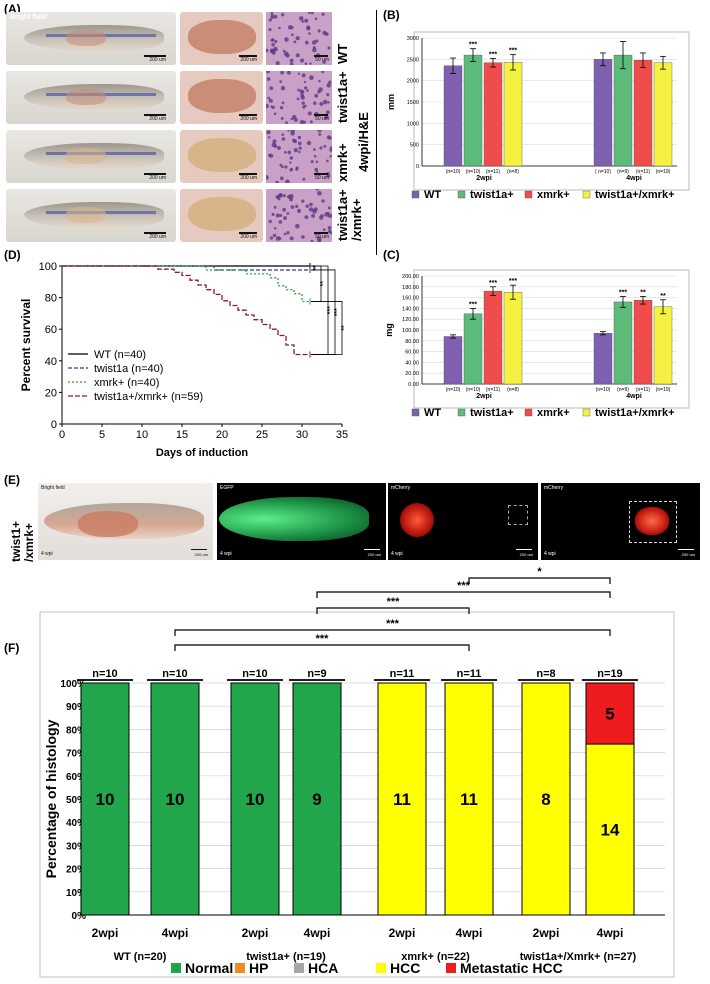  What do you see at coordinates (76, 823) in the screenshot?
I see `y-tick-label: 40%` at bounding box center [76, 823].